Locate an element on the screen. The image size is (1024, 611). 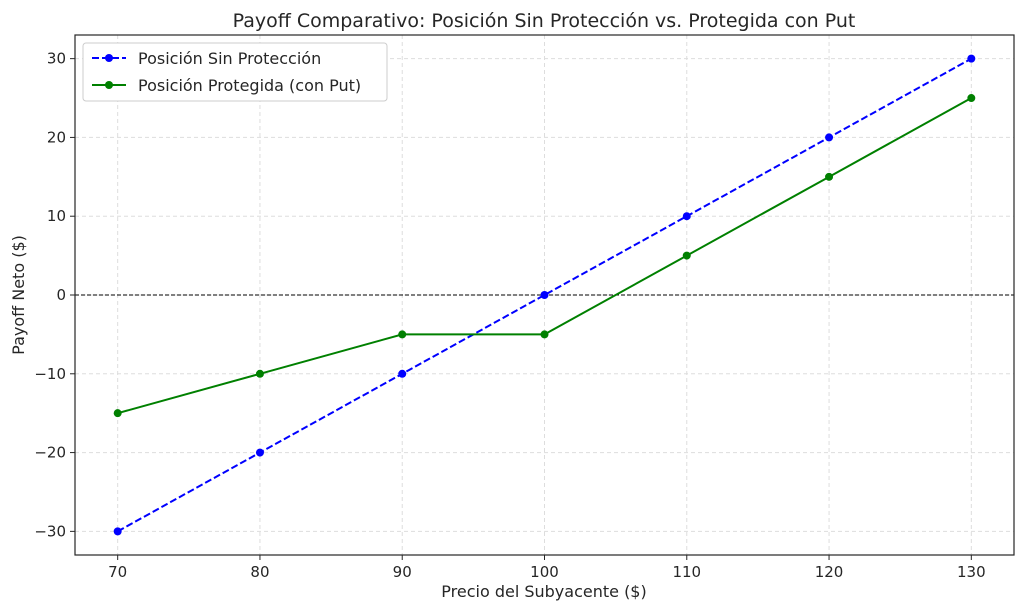
x-tick-label: 120 is located at coordinates (829, 572).